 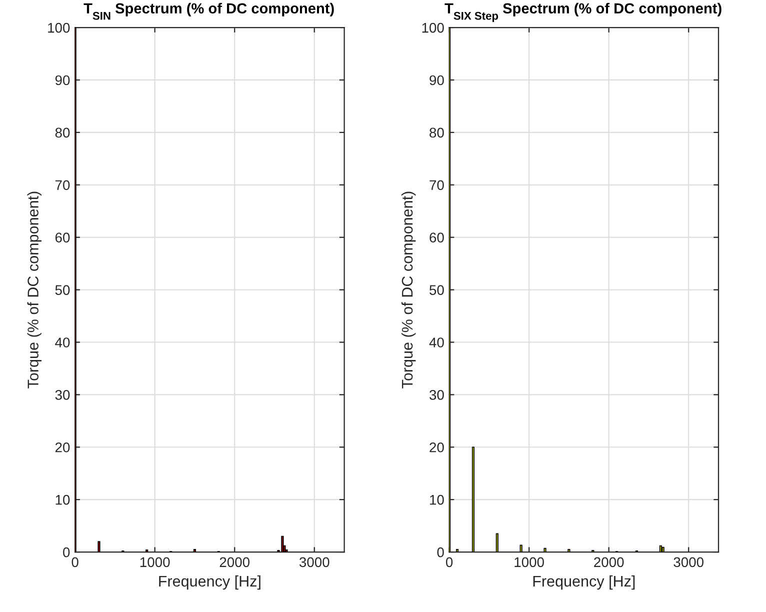 What do you see at coordinates (583, 12) in the screenshot?
I see `chart-title: TSIX Step Spectrum (% of DC component)` at bounding box center [583, 12].